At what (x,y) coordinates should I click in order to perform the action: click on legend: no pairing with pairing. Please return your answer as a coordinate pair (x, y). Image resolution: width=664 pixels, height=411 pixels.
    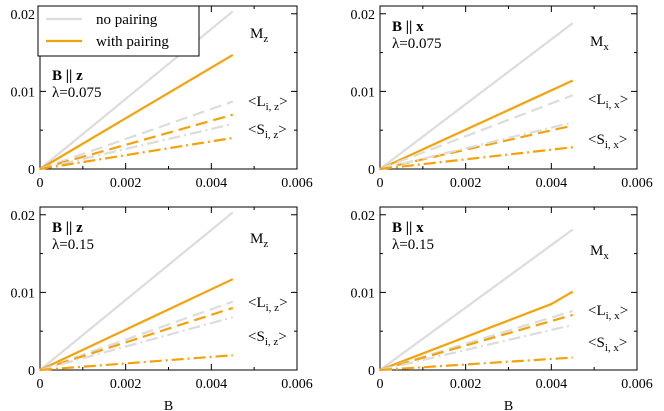
    Looking at the image, I should click on (118, 31).